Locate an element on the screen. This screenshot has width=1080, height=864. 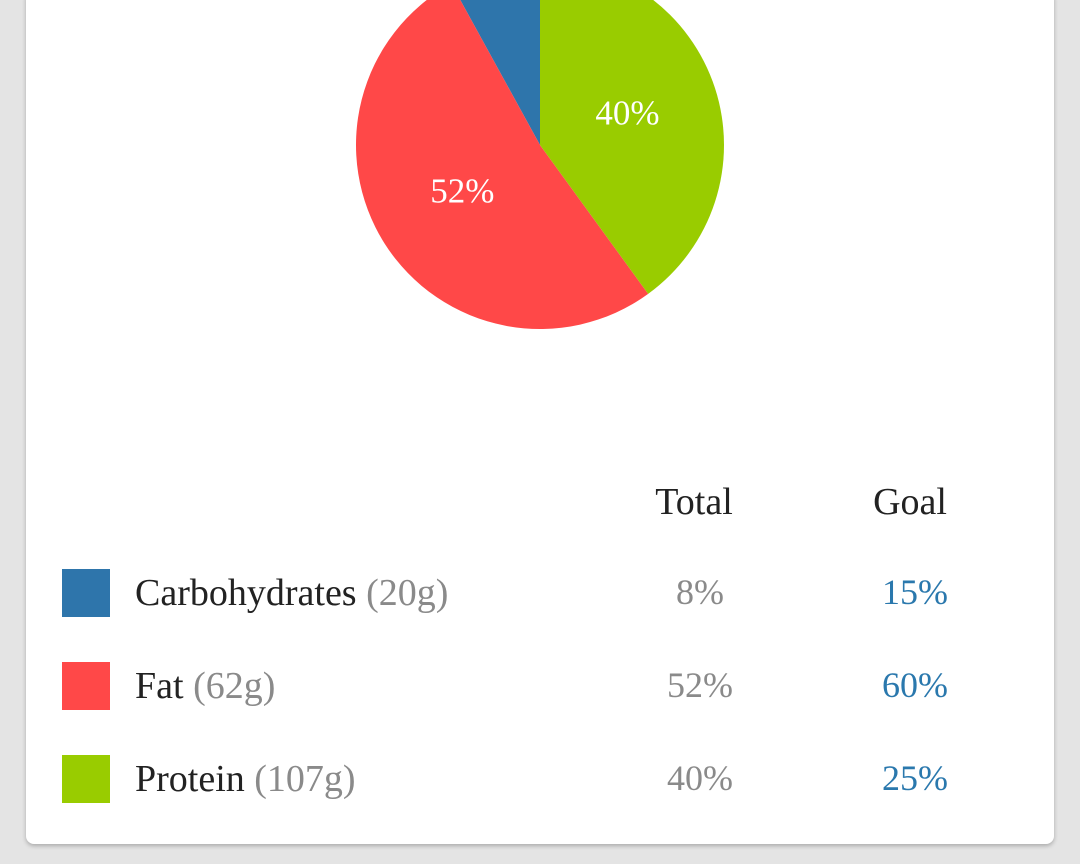
total-percent: 40% is located at coordinates (700, 778).